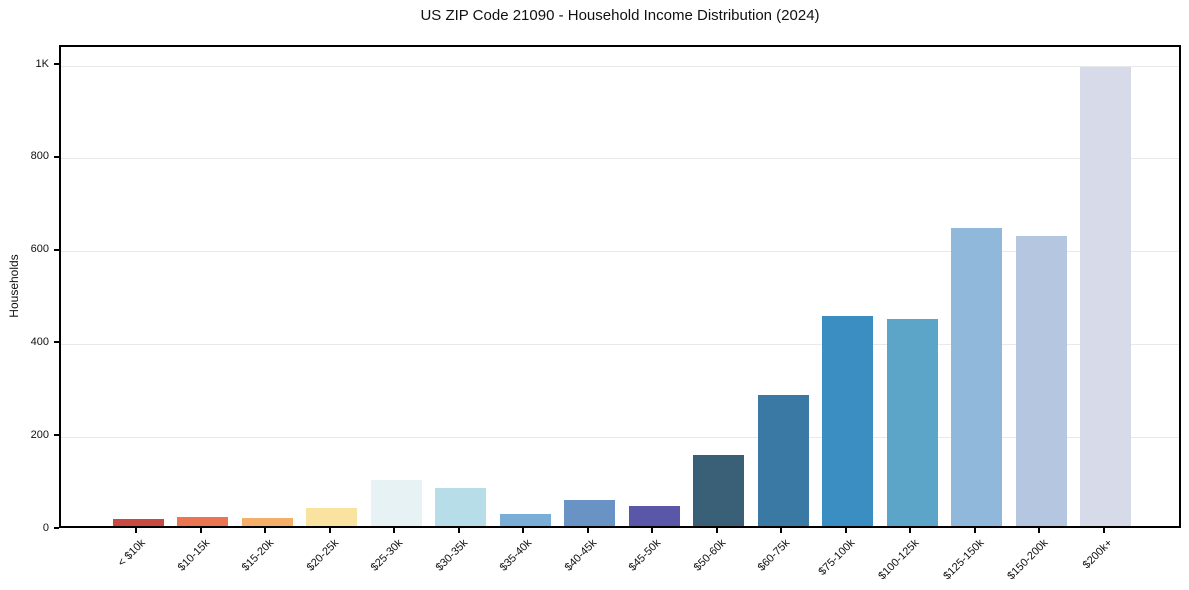 The image size is (1189, 590). What do you see at coordinates (39, 249) in the screenshot?
I see `y-tick-label-600: 600` at bounding box center [39, 249].